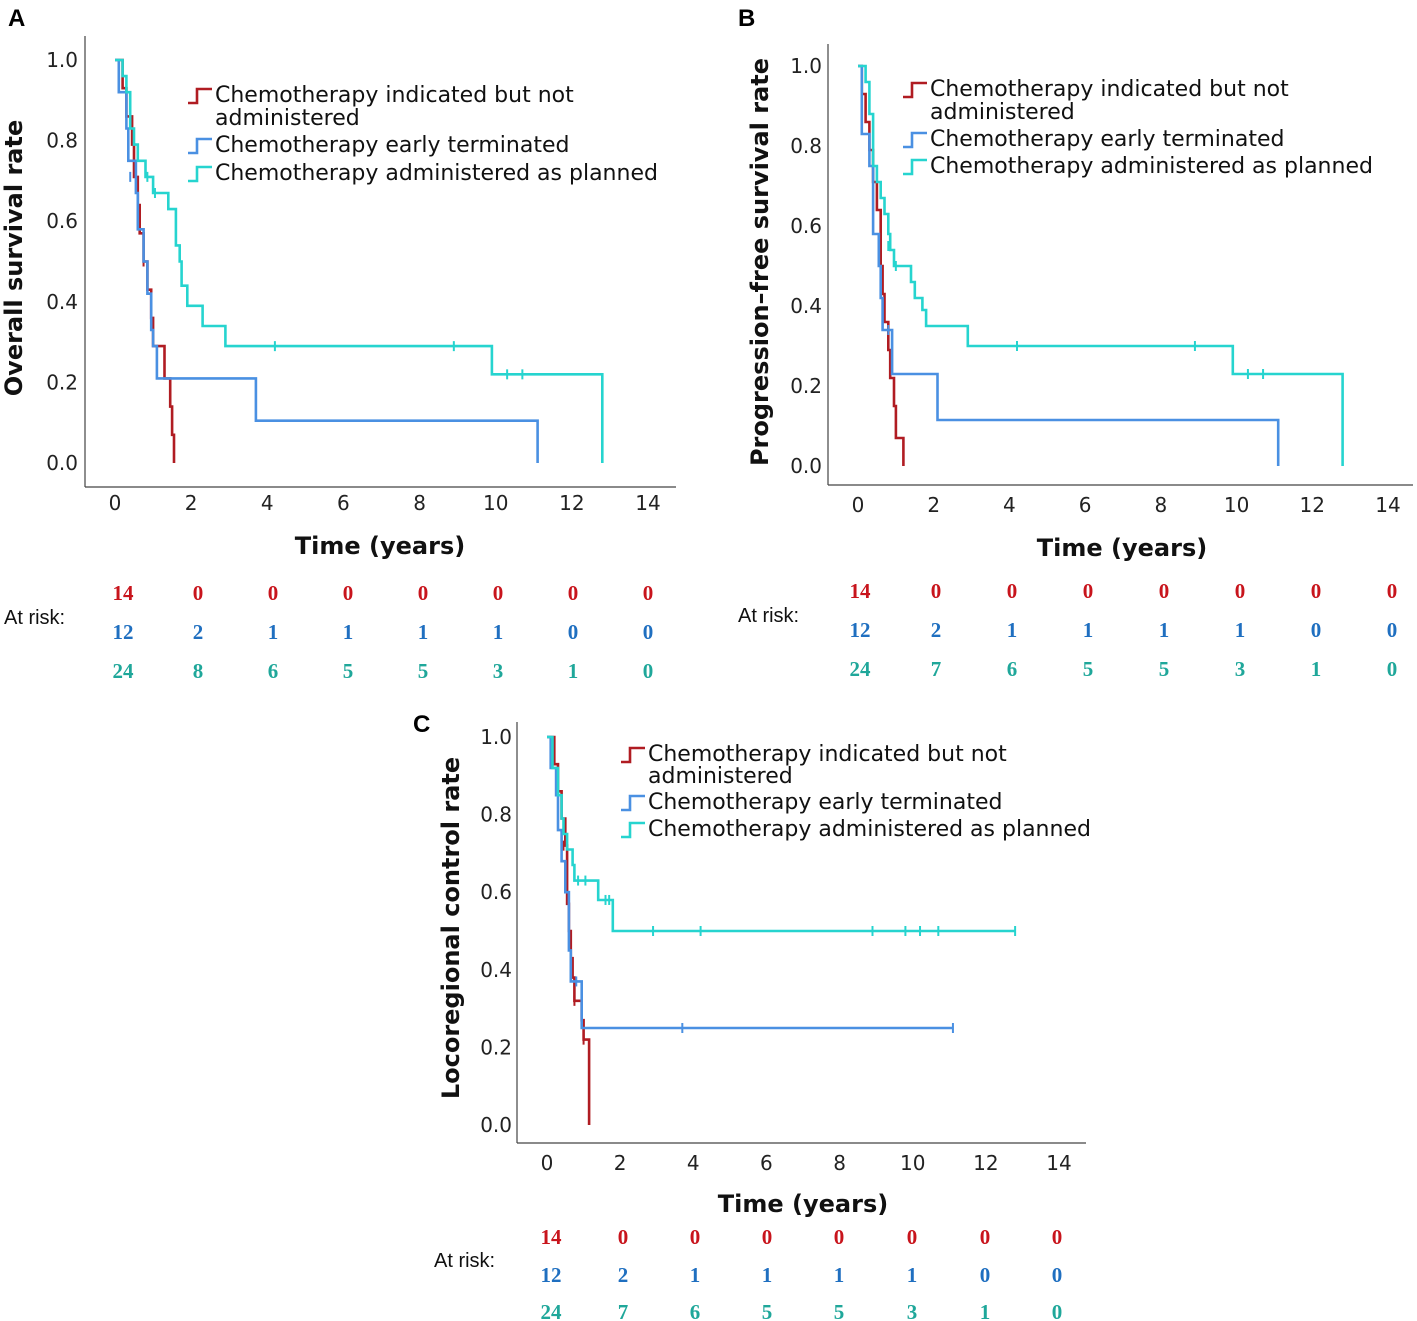 Image resolution: width=1417 pixels, height=1321 pixels. What do you see at coordinates (200, 96) in the screenshot?
I see `panel-a-legend-marker-not-administered` at bounding box center [200, 96].